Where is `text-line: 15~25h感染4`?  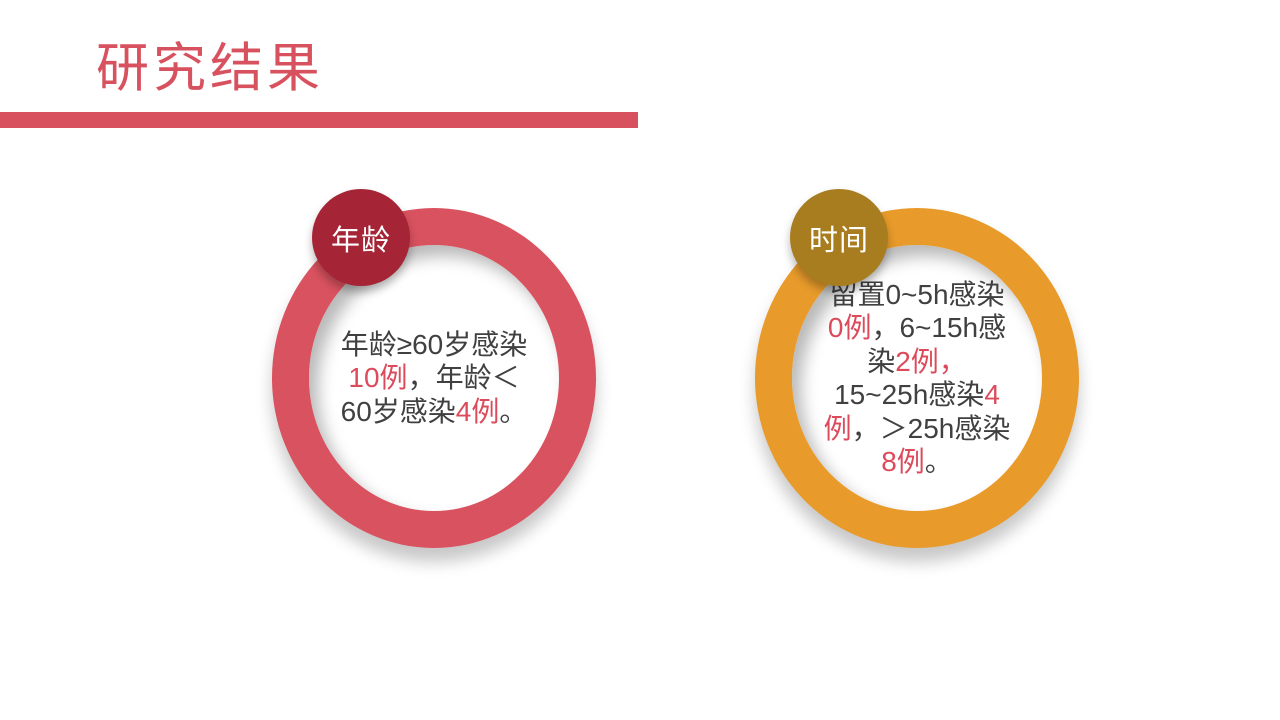 text-line: 15~25h感染4 is located at coordinates (917, 395).